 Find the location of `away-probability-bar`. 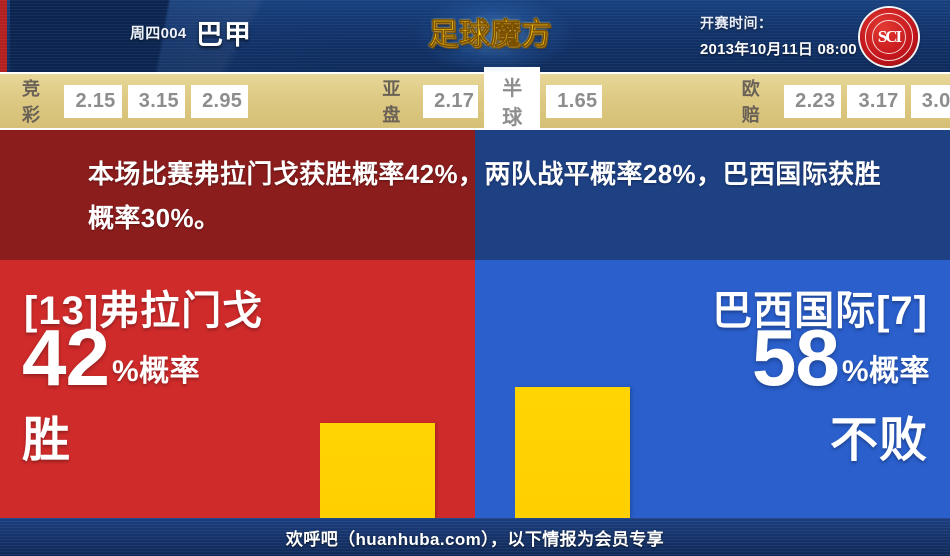

away-probability-bar is located at coordinates (572, 452).